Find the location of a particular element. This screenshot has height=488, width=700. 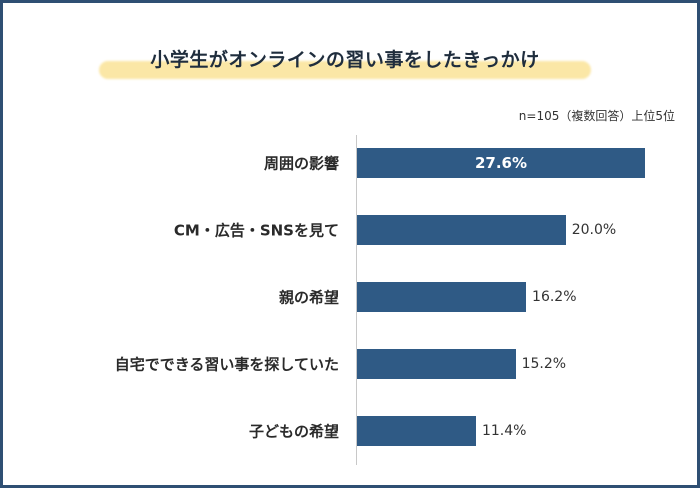

chart-title: 小学生がオンラインの習い事をしたきっかけ is located at coordinates (345, 60).